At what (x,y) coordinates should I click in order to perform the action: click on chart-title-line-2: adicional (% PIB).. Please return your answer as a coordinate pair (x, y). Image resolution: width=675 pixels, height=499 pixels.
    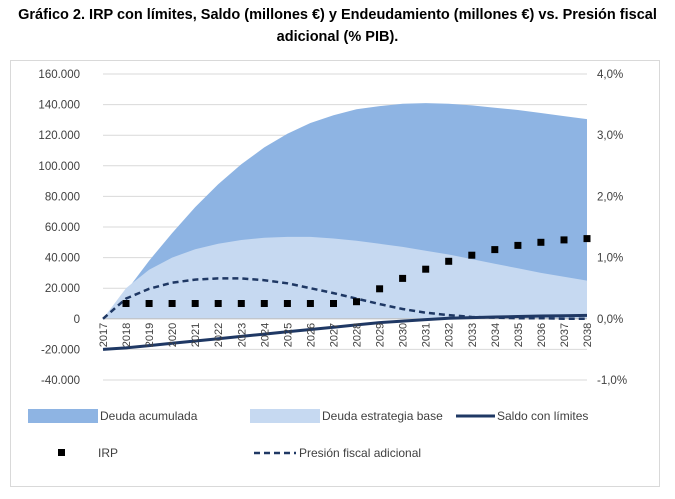
    Looking at the image, I should click on (337, 37).